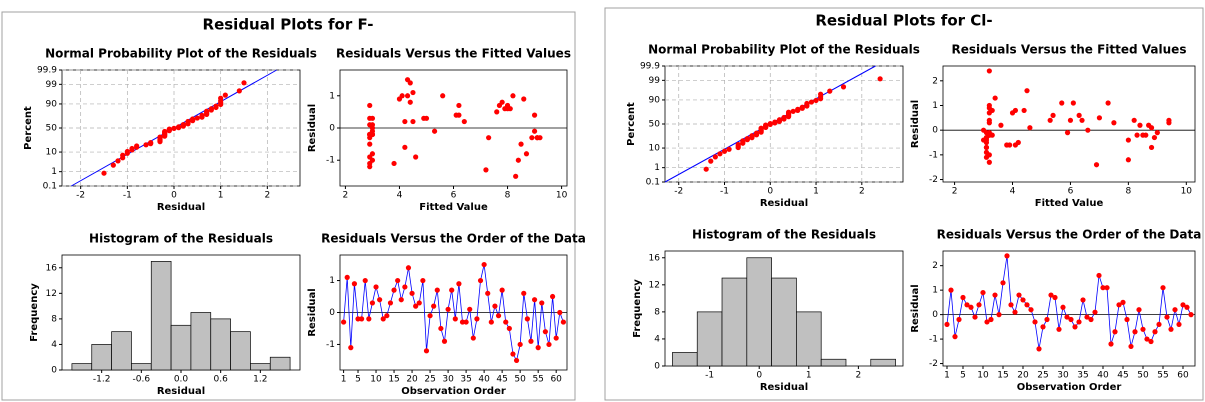 This screenshot has height=402, width=1205. Describe the element at coordinates (784, 387) in the screenshot. I see `x-axis-label: Residual` at that location.